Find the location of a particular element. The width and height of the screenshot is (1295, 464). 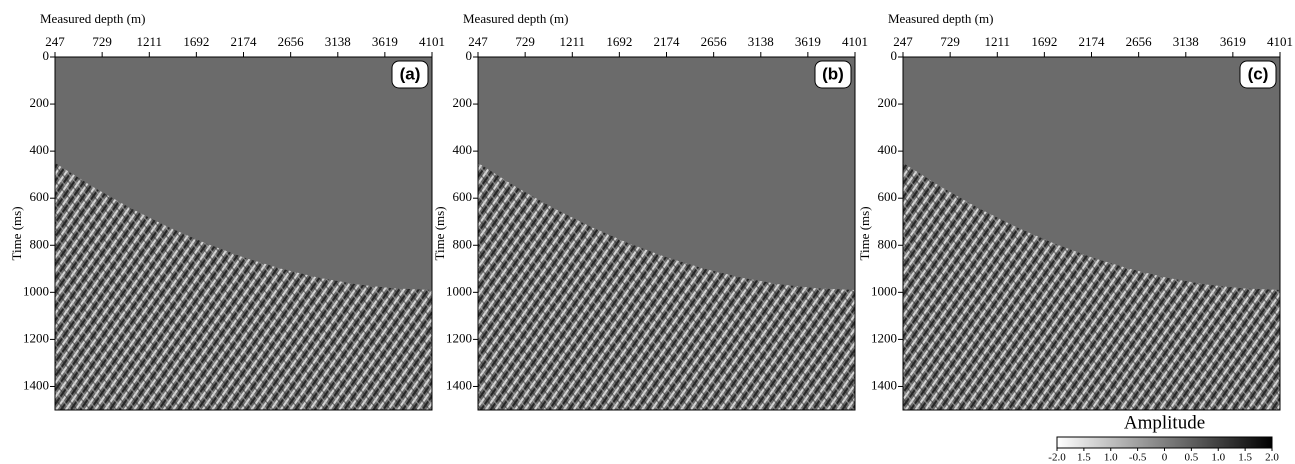

colorbar-tick-label: 2.0 is located at coordinates (1272, 458).